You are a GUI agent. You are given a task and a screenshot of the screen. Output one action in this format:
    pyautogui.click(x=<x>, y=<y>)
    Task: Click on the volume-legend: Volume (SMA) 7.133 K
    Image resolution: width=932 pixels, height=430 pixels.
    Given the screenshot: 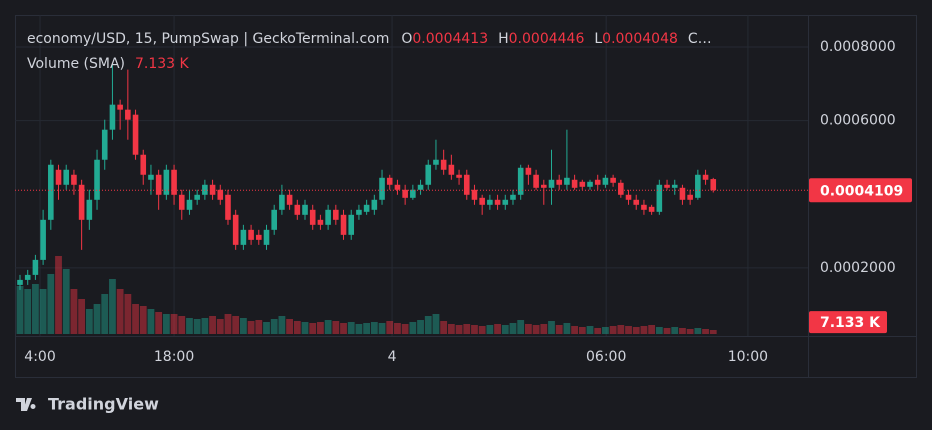 What is the action you would take?
    pyautogui.click(x=108, y=64)
    